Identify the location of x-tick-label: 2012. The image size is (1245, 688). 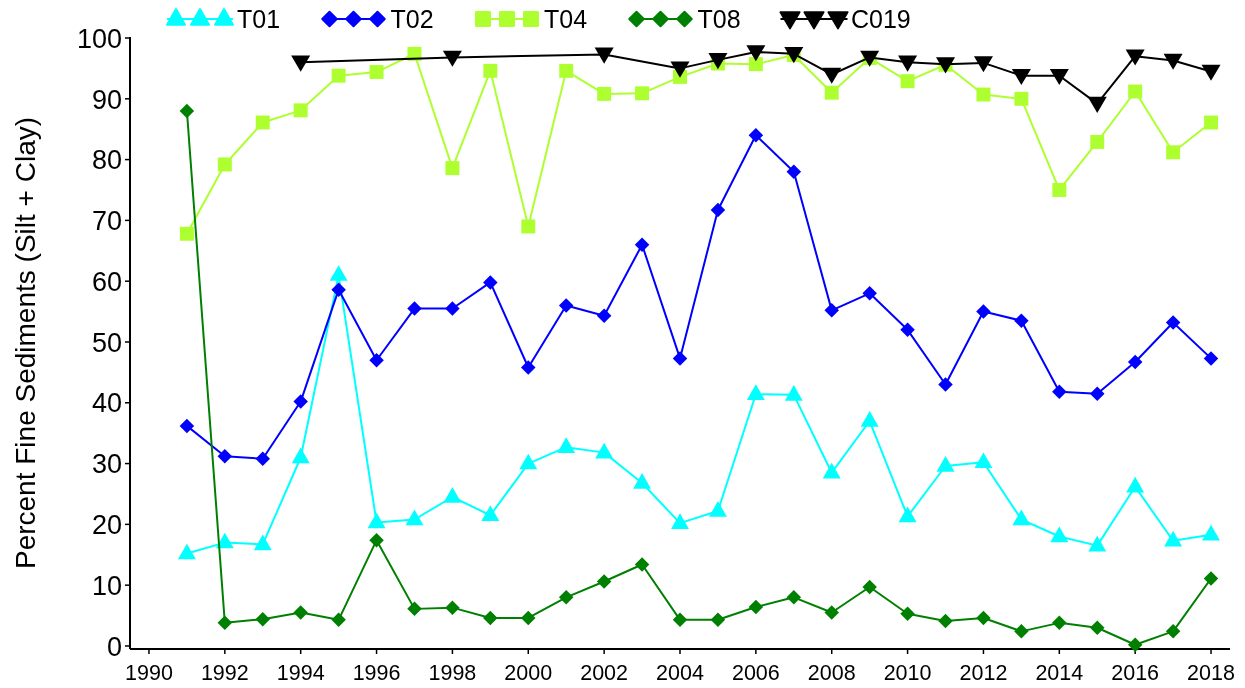
(983, 673).